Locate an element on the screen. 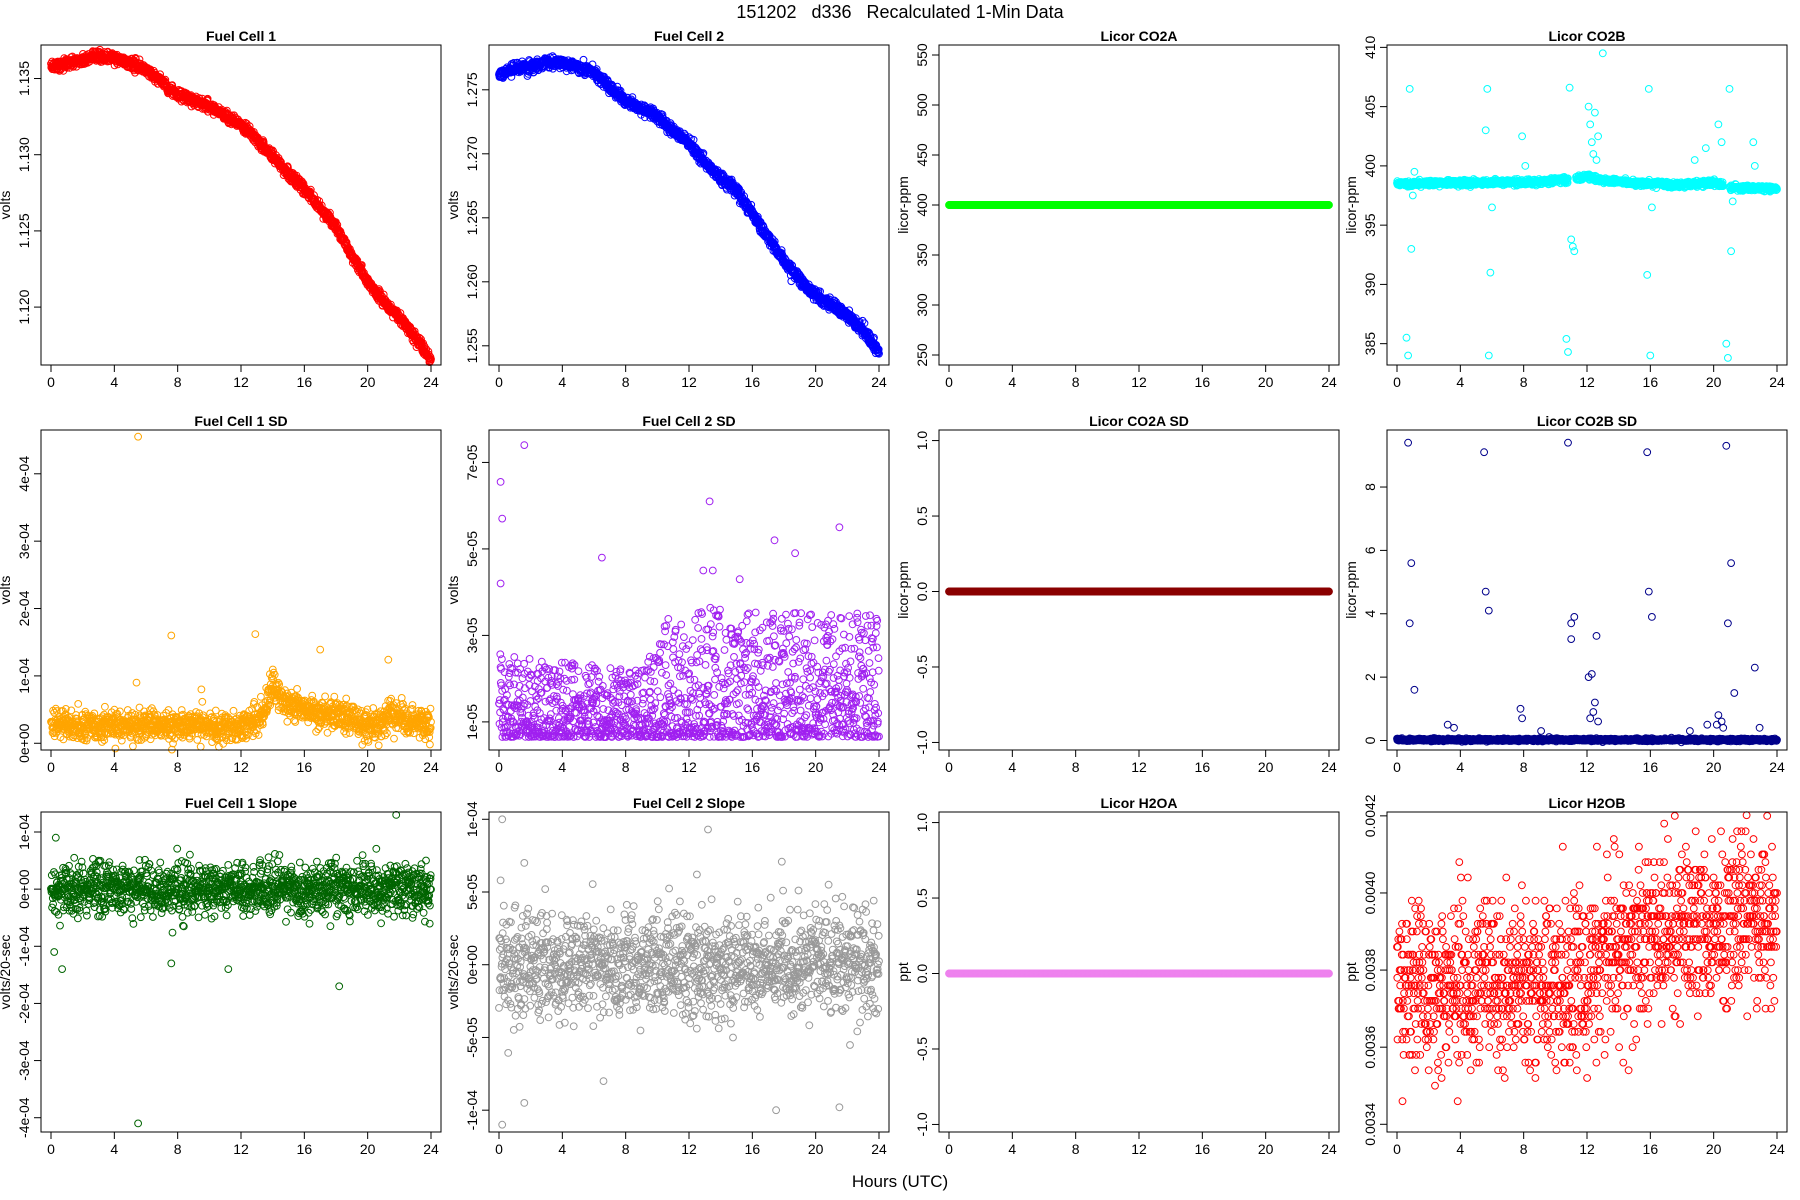  panel-title: Licor CO2A is located at coordinates (1138, 36).